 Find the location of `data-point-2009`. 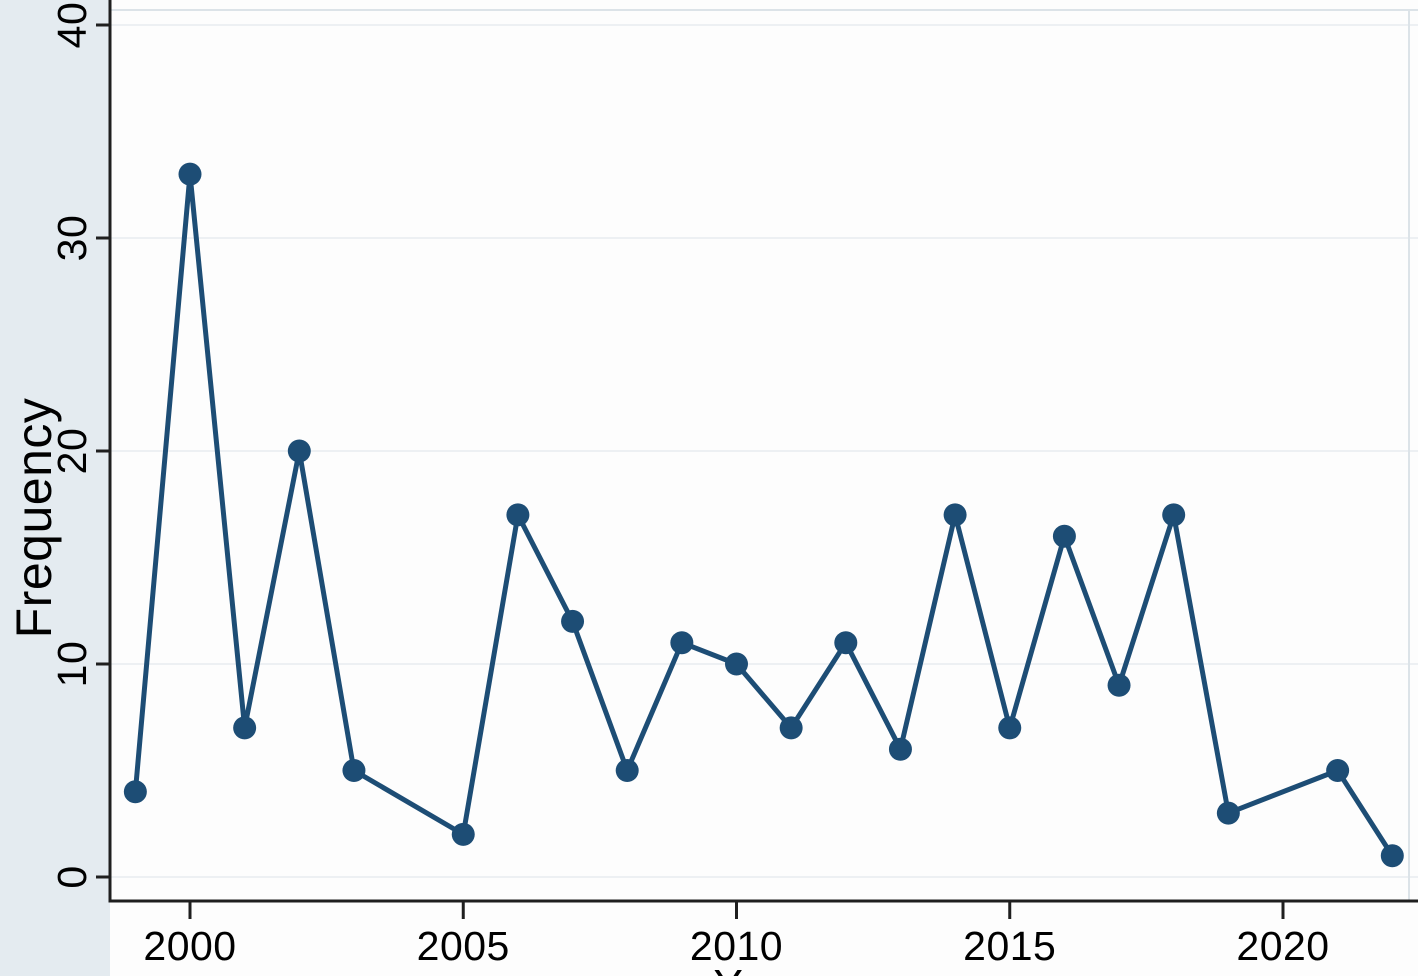

data-point-2009 is located at coordinates (682, 643).